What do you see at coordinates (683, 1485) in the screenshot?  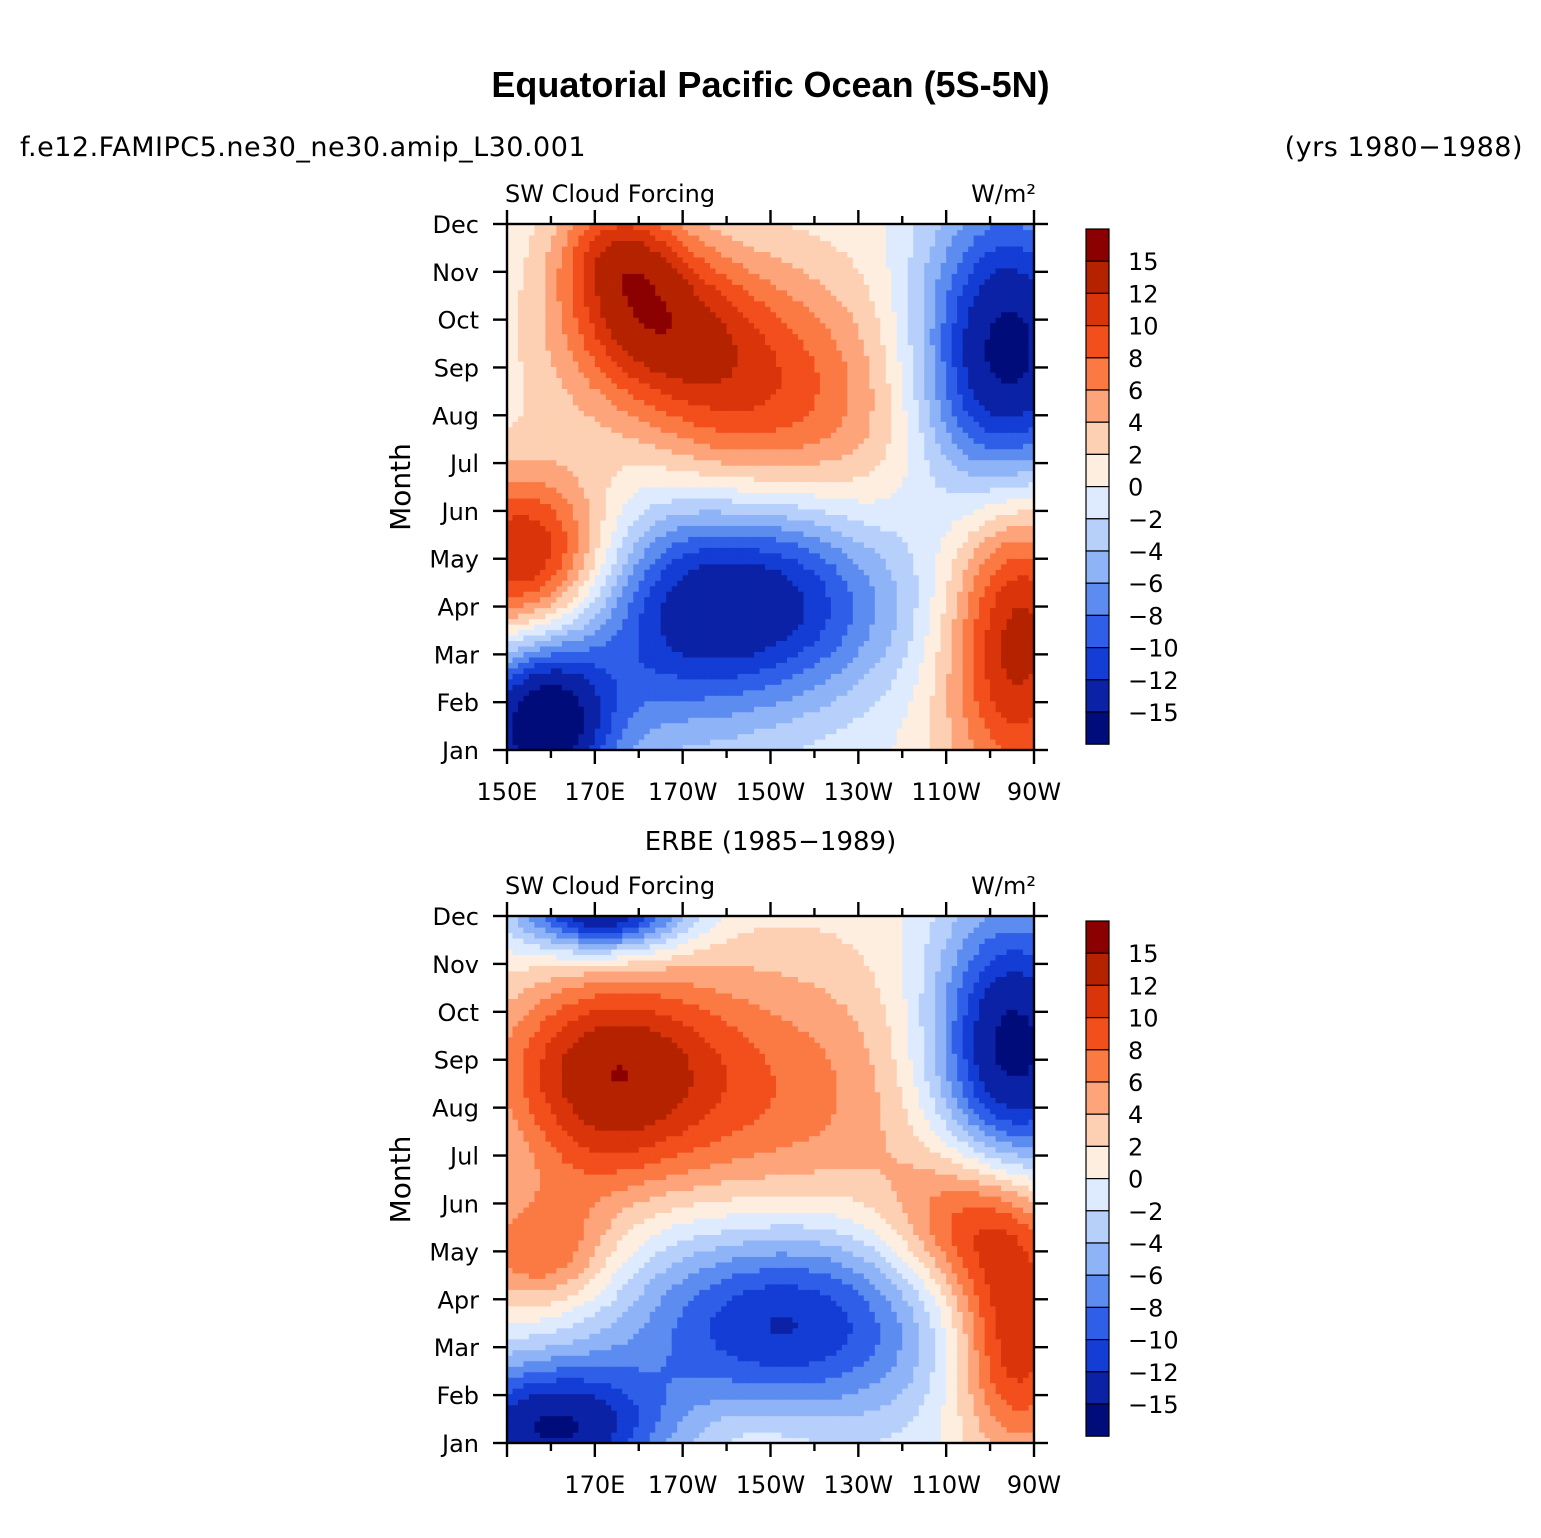 I see `x-tick-label: 170W` at bounding box center [683, 1485].